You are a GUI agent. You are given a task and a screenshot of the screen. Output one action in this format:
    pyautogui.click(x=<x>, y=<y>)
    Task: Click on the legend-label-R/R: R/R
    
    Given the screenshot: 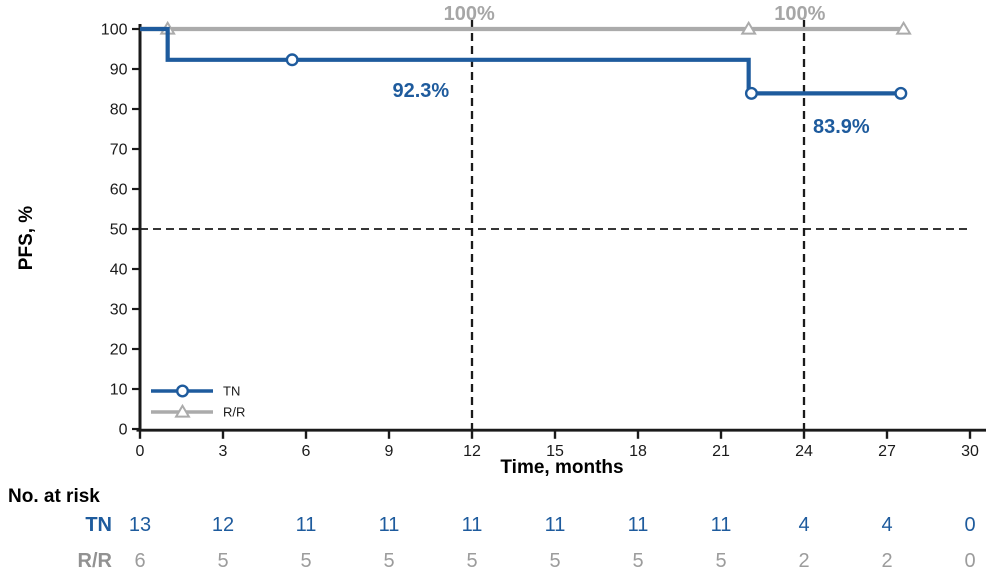 What is the action you would take?
    pyautogui.click(x=234, y=412)
    